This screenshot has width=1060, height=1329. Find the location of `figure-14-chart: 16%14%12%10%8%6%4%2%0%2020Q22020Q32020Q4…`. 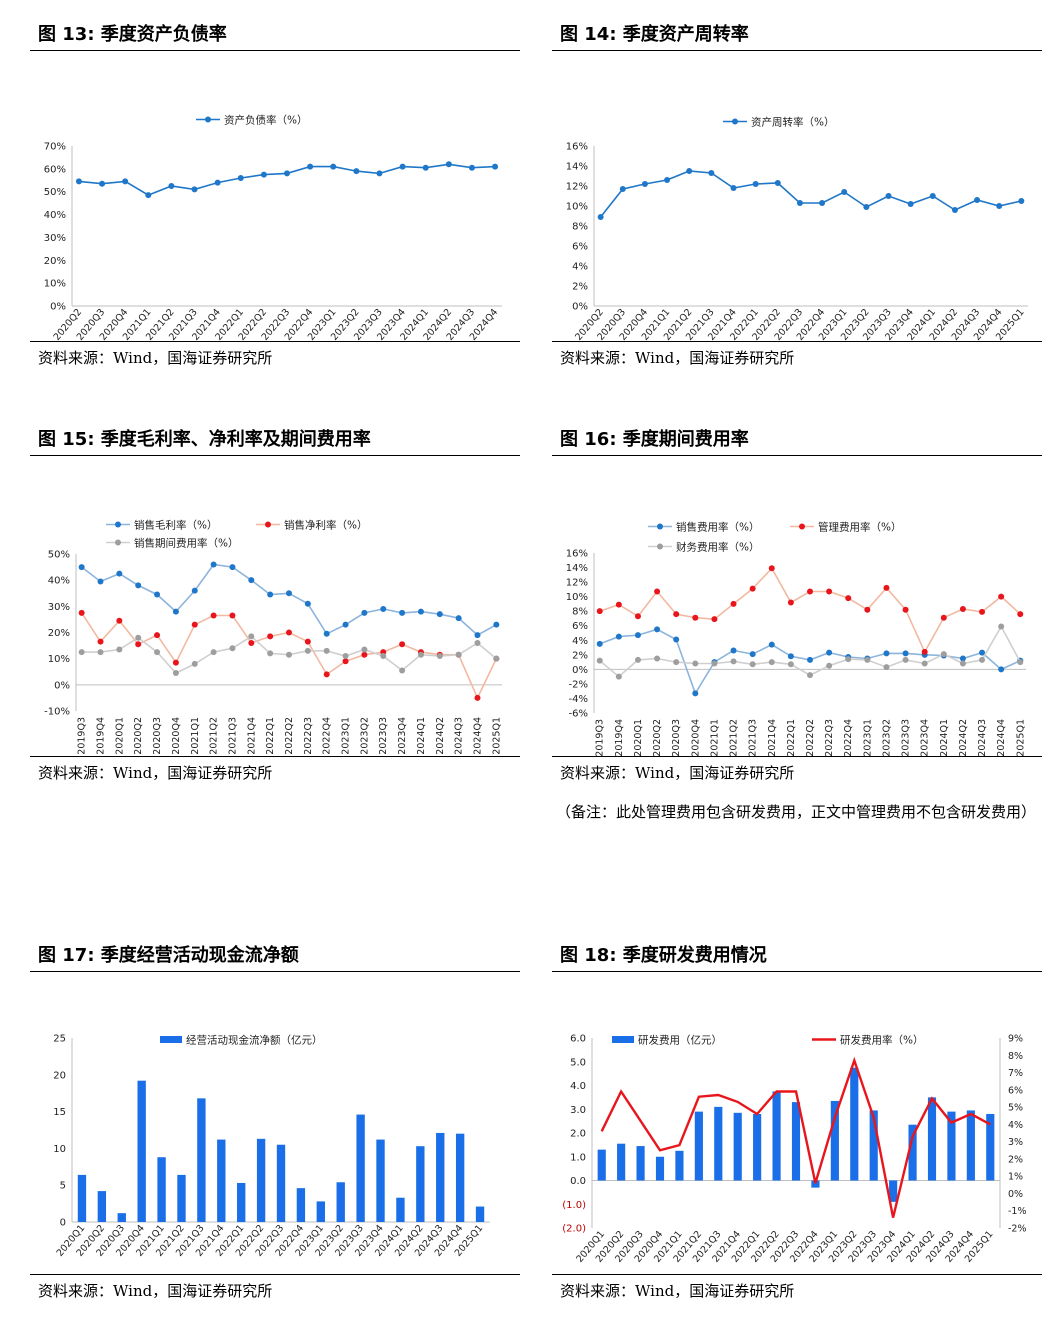

figure-14-chart: 16%14%12%10%8%6%4%2%0%2020Q22020Q32020Q4… is located at coordinates (797, 228).